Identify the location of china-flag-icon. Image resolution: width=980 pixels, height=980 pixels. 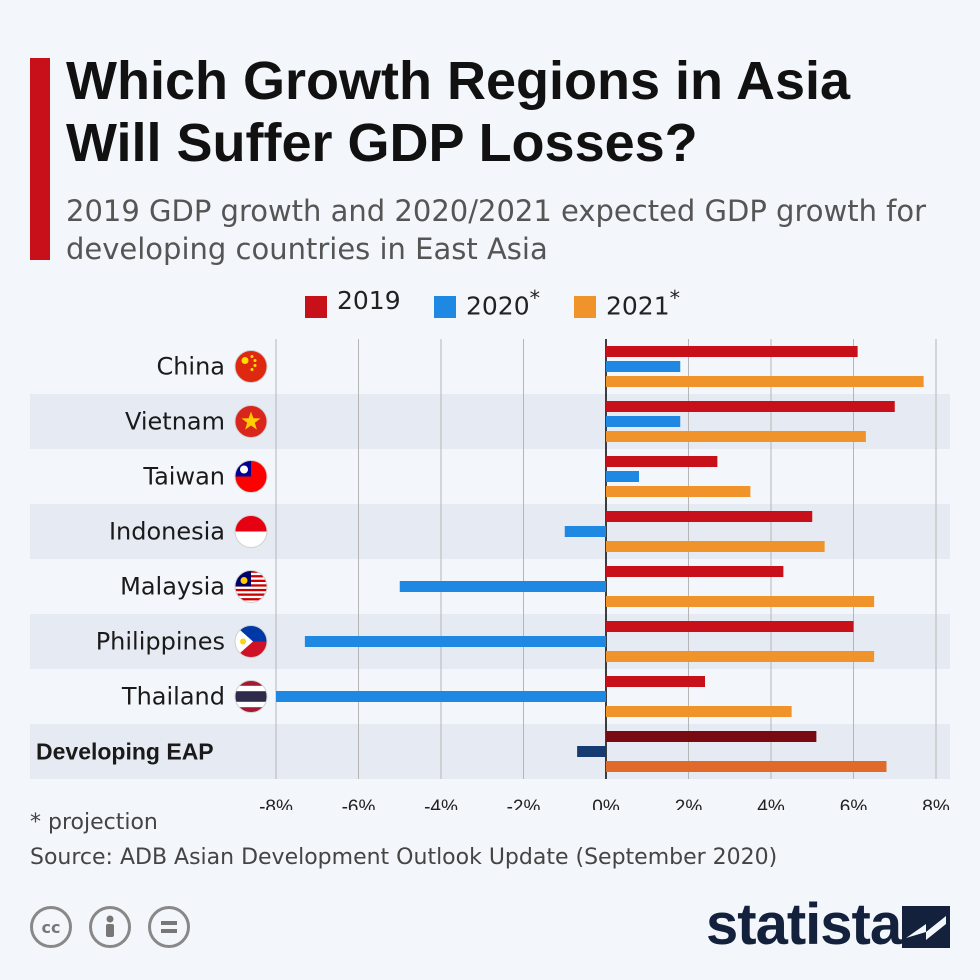
(251, 366).